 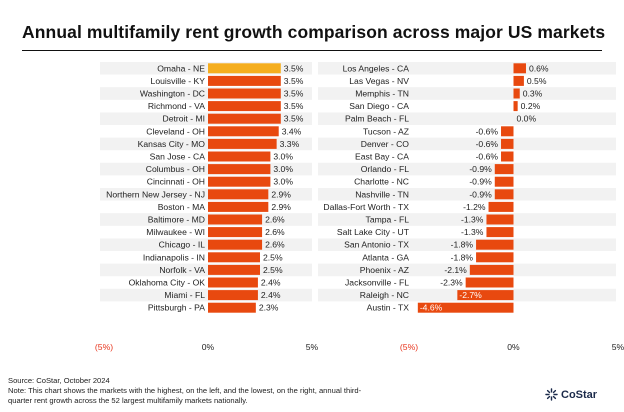 What do you see at coordinates (537, 81) in the screenshot?
I see `value-label: 0.5%` at bounding box center [537, 81].